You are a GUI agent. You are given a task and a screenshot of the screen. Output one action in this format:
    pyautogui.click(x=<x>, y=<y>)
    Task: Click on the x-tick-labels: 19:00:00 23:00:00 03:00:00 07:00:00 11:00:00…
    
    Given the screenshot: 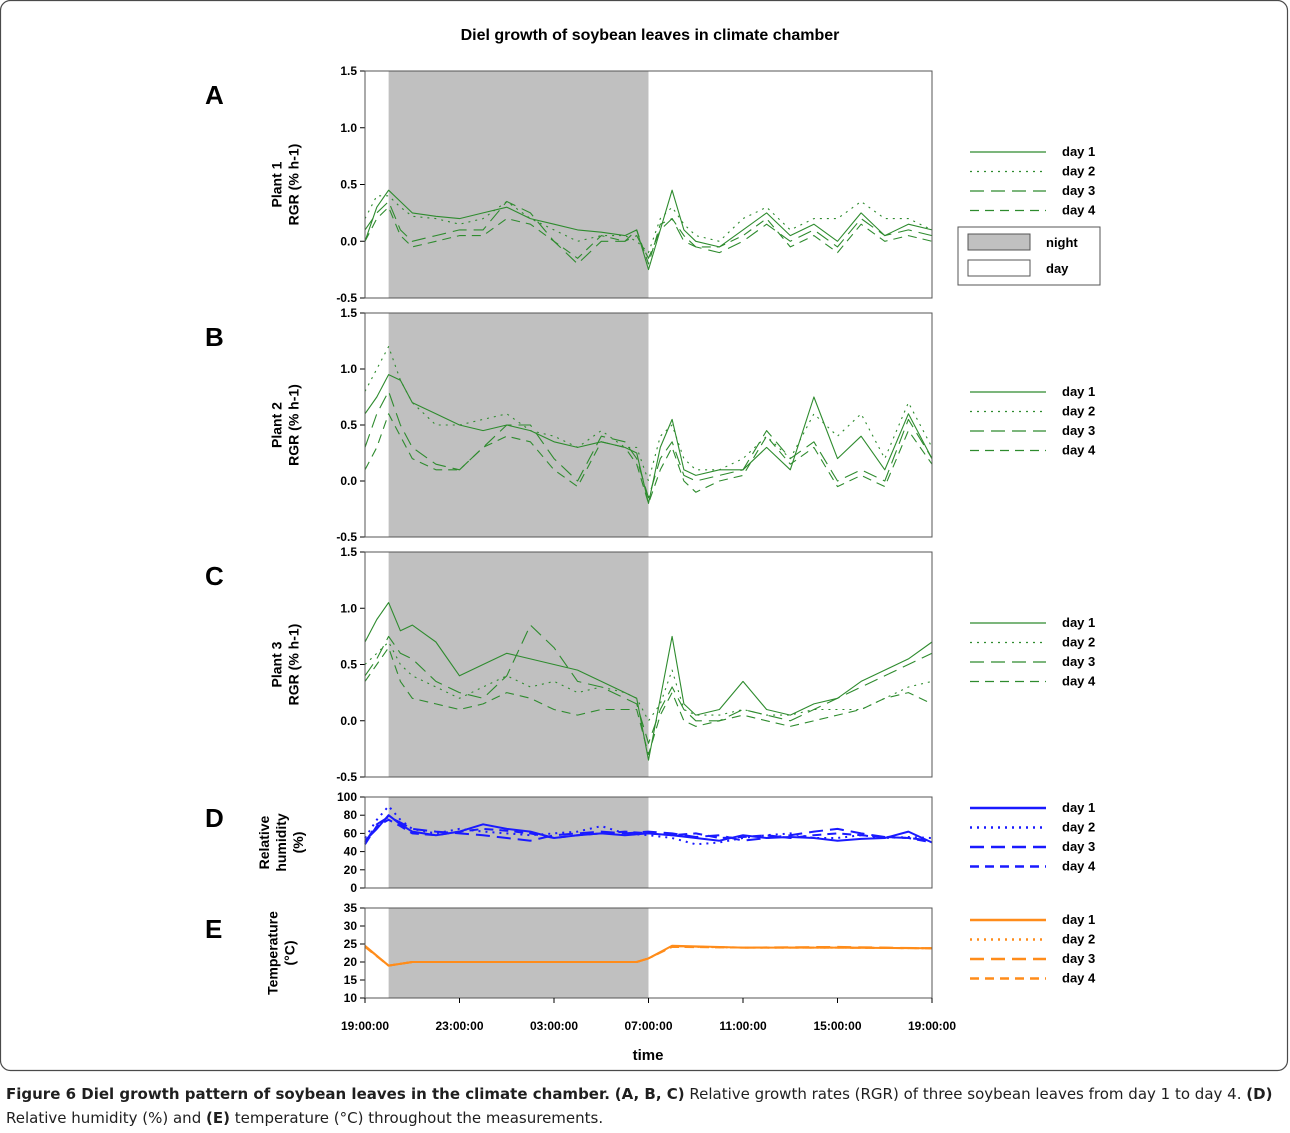 What is the action you would take?
    pyautogui.click(x=648, y=1015)
    